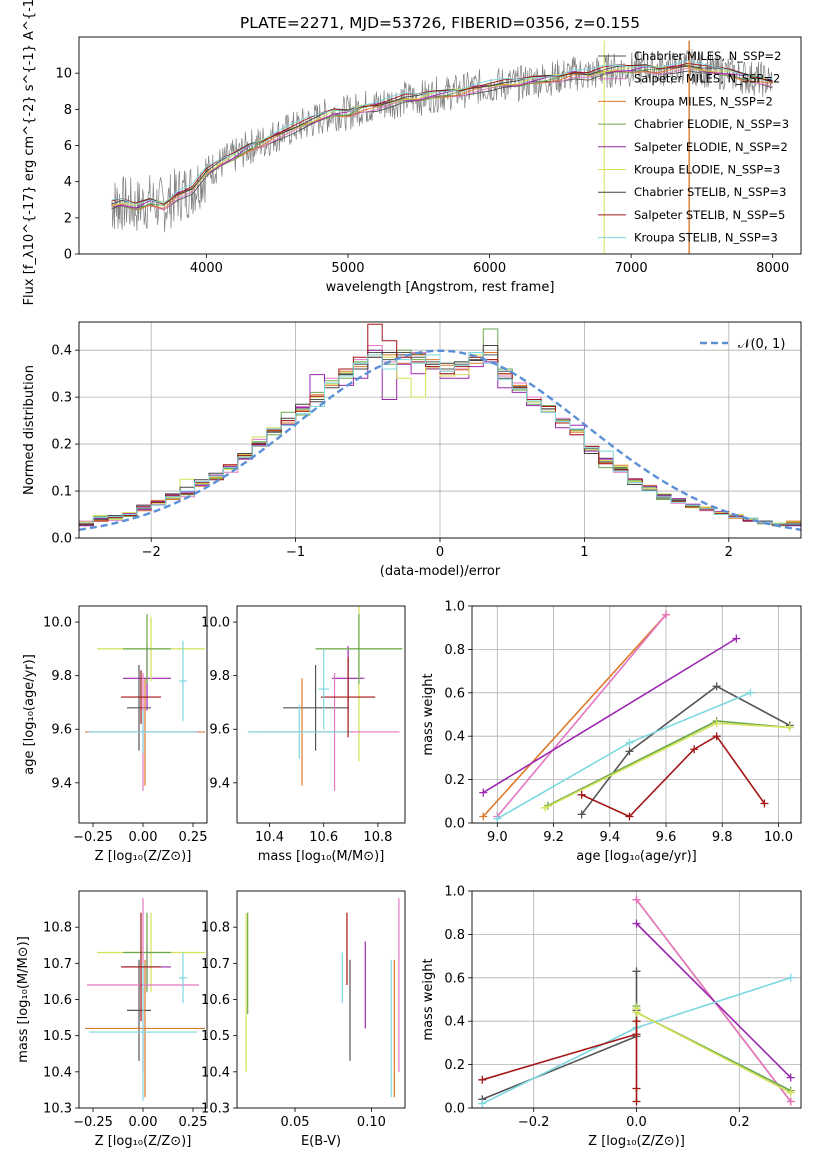 This screenshot has width=819, height=1170. What do you see at coordinates (68, 146) in the screenshot?
I see `y-tick-label: 6` at bounding box center [68, 146].